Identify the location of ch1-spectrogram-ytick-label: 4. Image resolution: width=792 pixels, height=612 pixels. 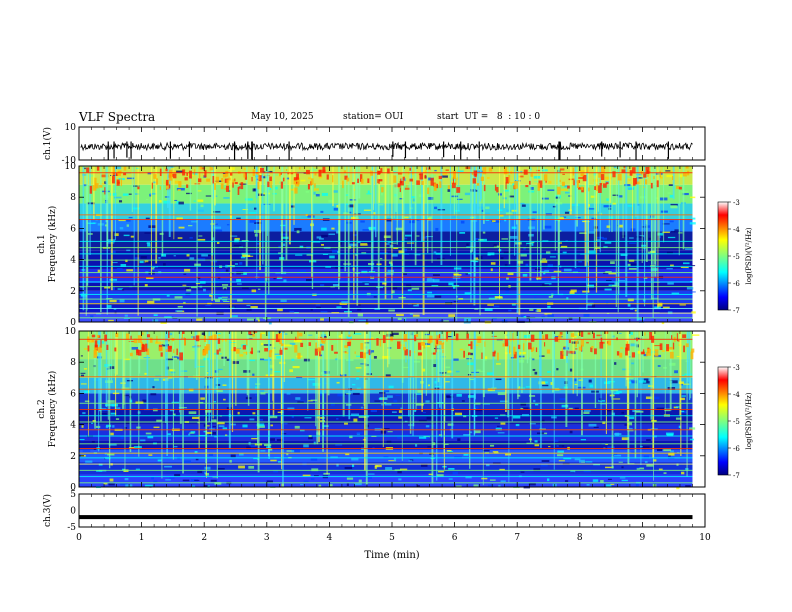
(73, 261).